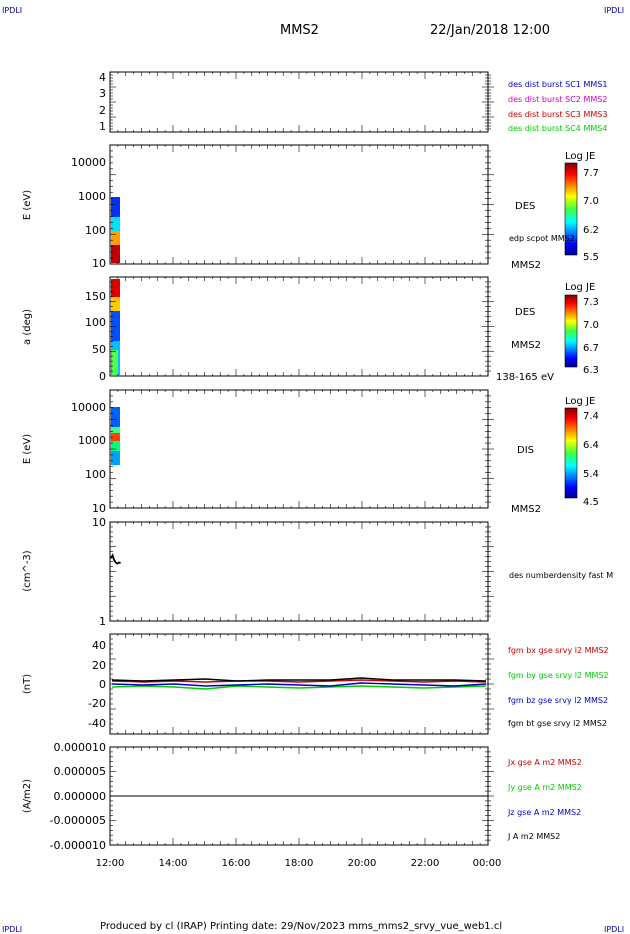  Describe the element at coordinates (591, 230) in the screenshot. I see `colorbar-des-energy-tick-2: 6.2` at that location.